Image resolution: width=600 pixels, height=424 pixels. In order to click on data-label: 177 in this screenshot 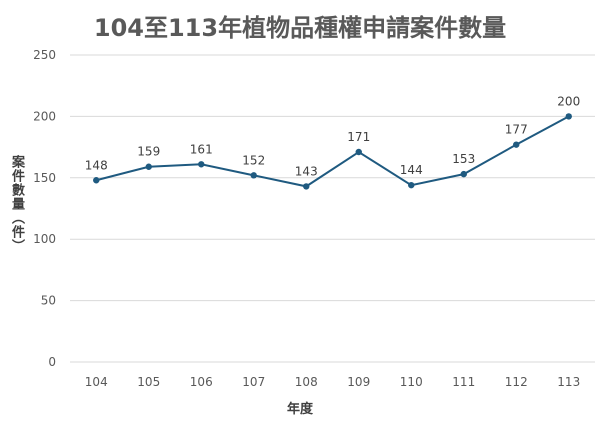, I will do `click(516, 130)`.